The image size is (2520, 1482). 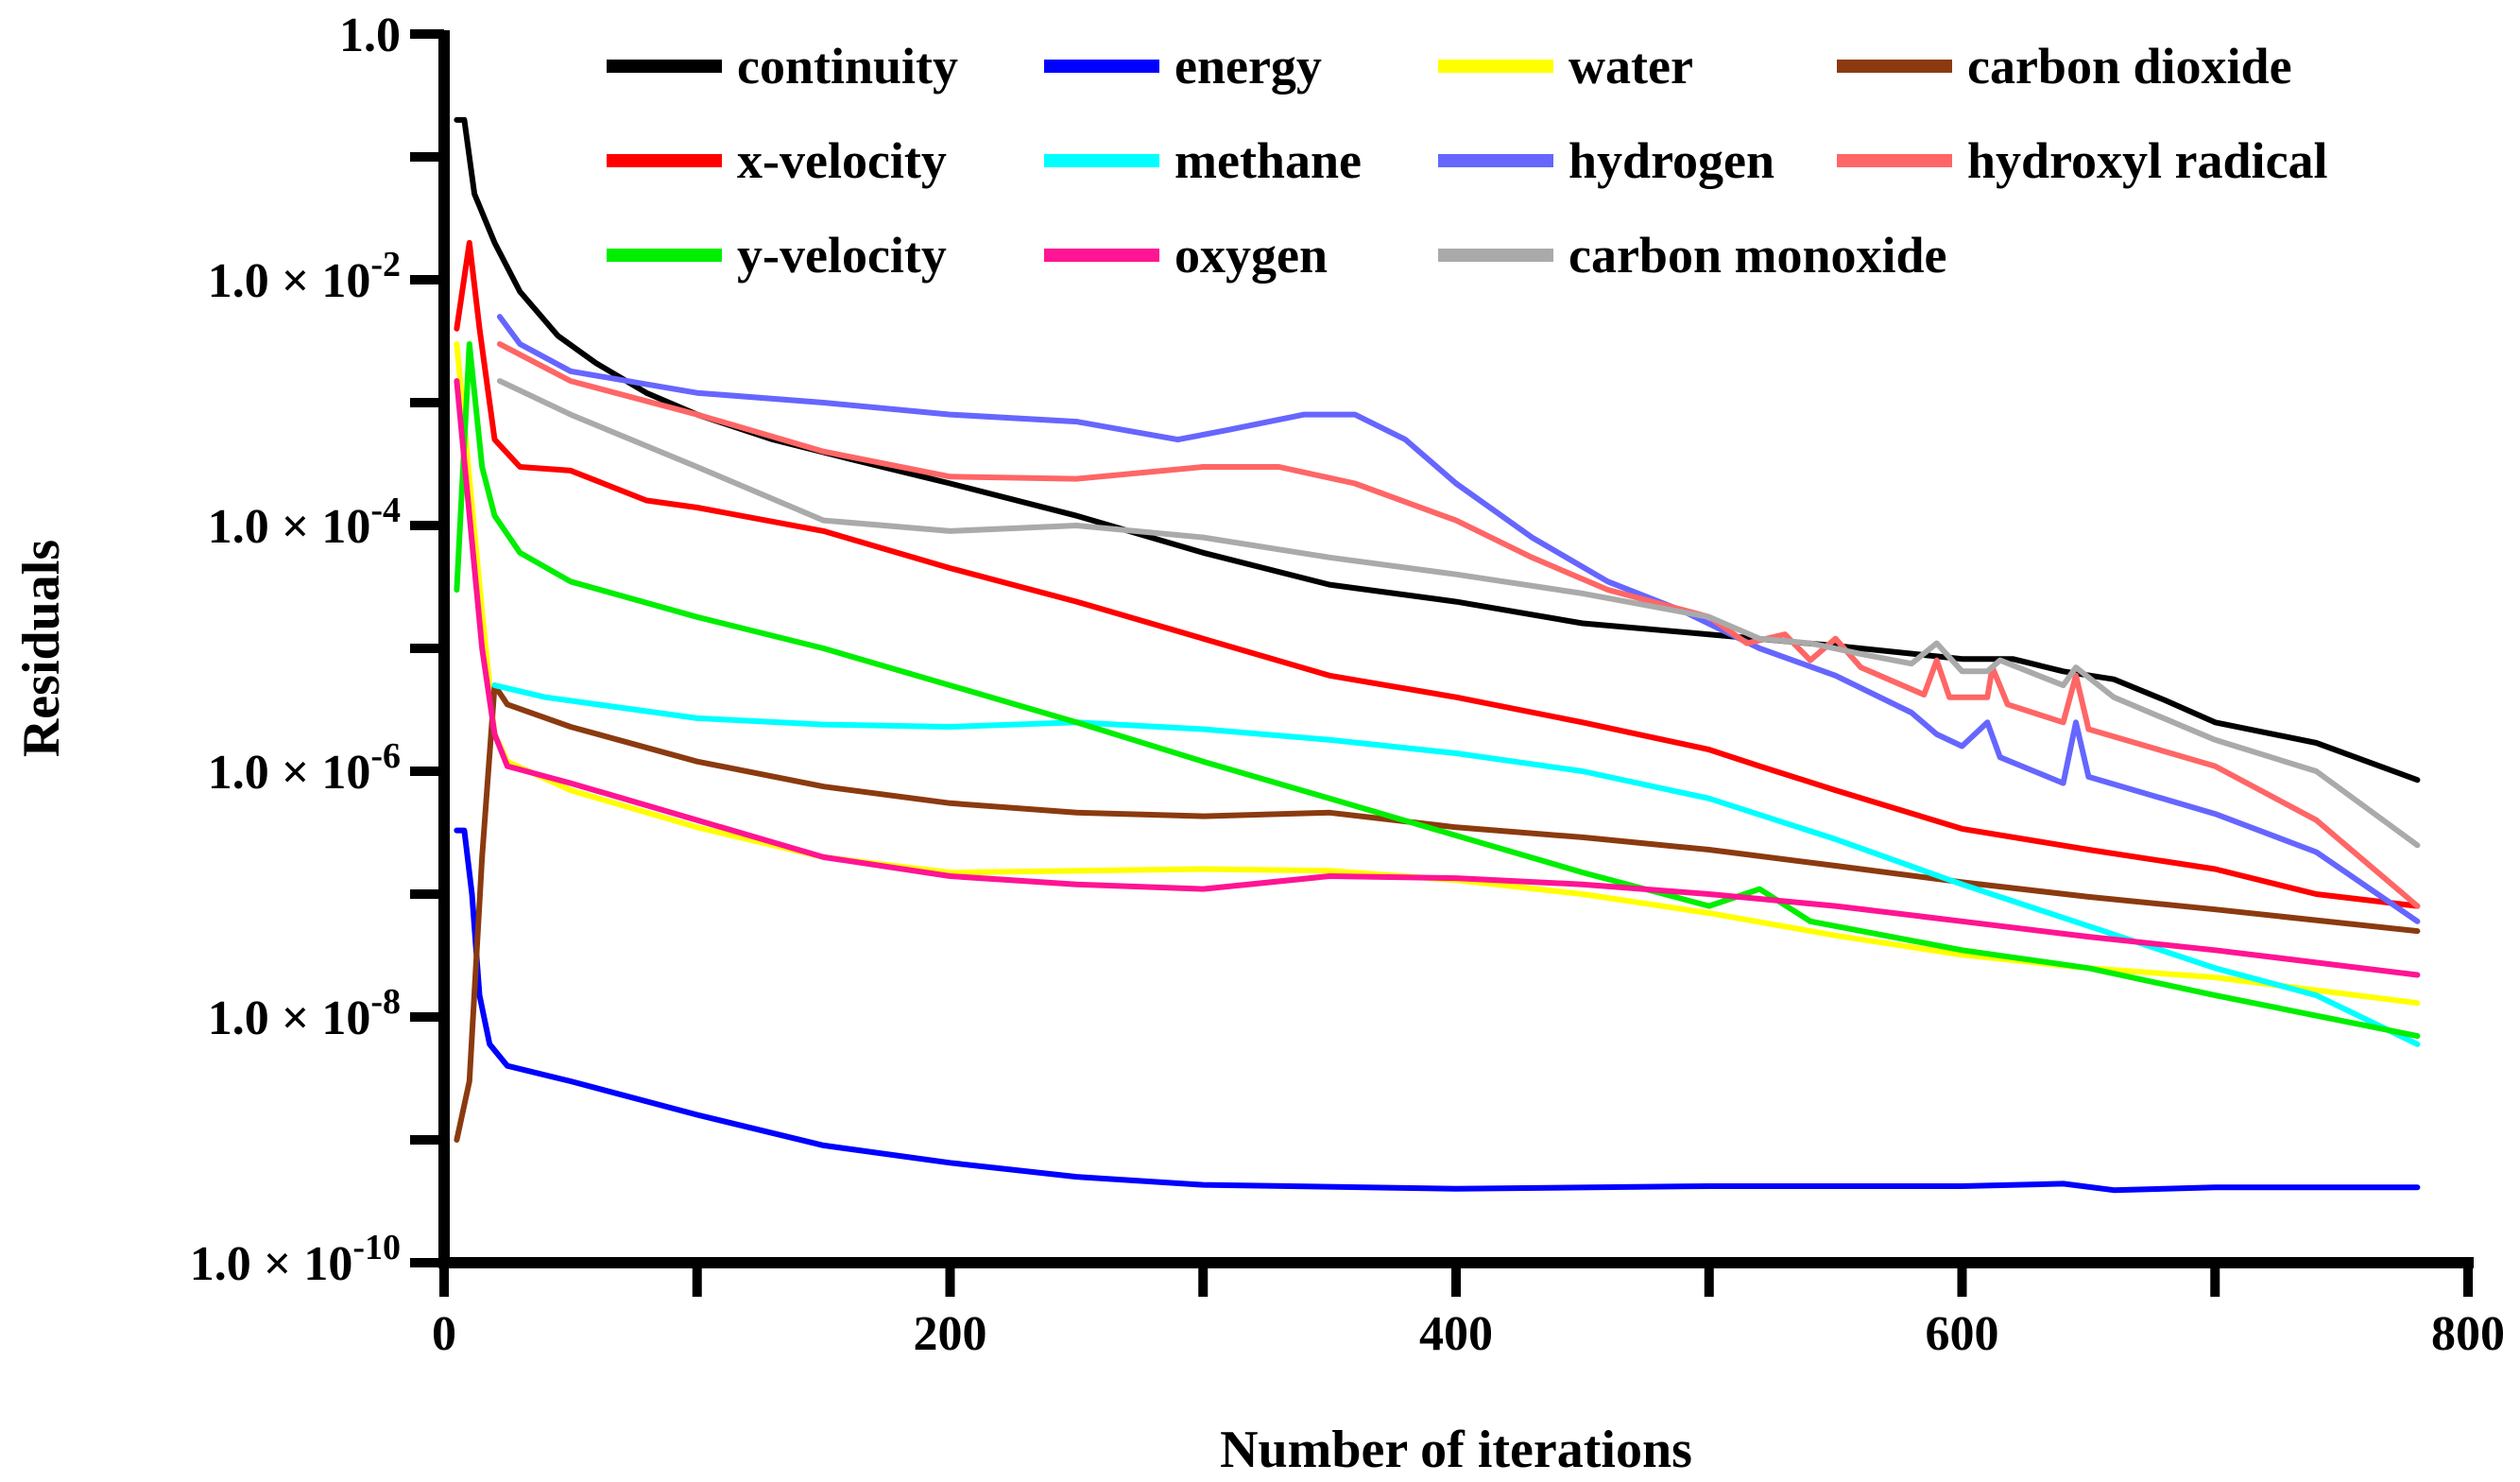 I want to click on y-tick-label: 1.0 × 10⁻⁶, so click(x=304, y=768).